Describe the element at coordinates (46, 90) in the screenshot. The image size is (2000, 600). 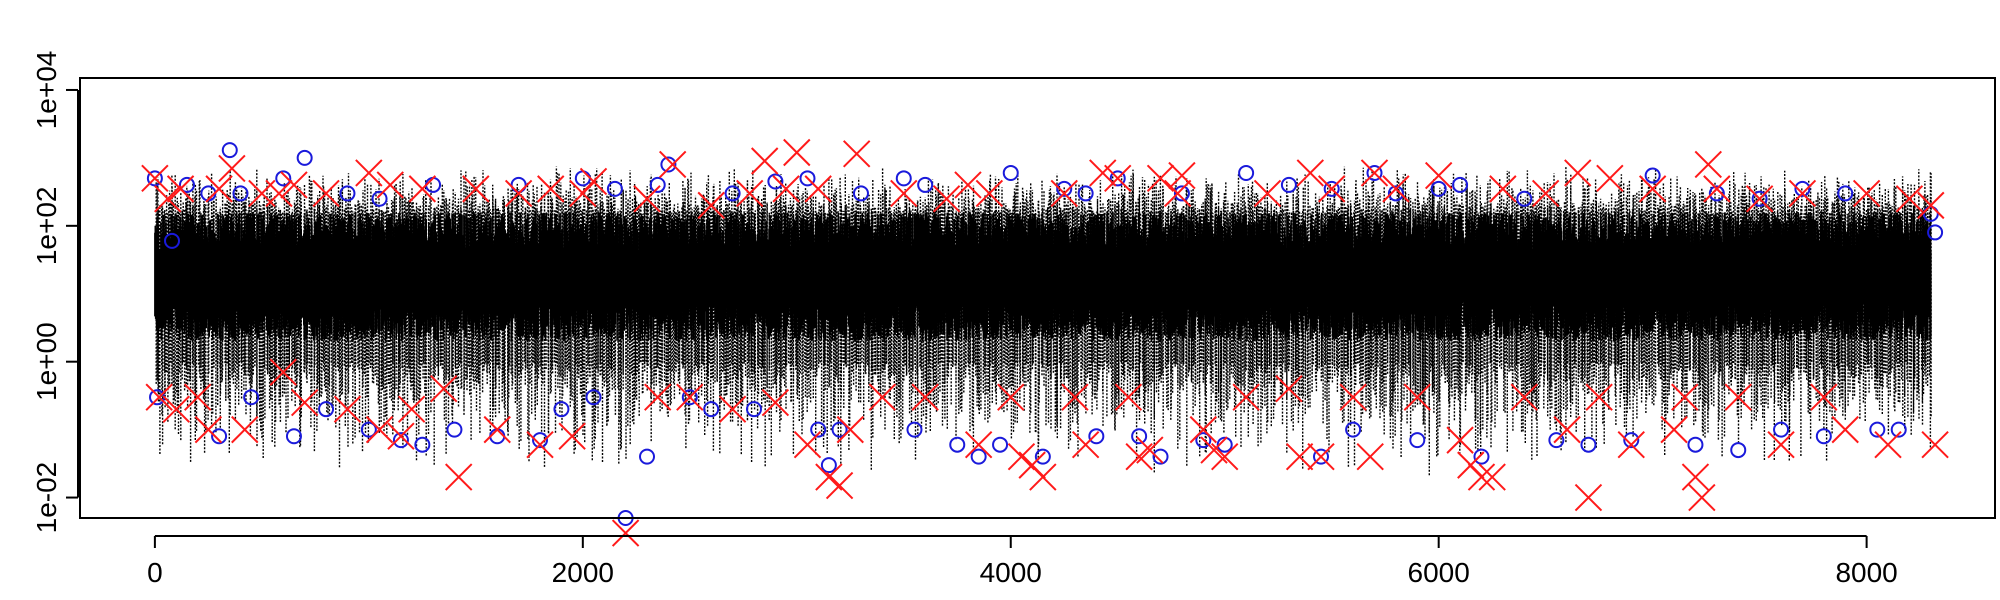
I see `y-tick-label: 1e+04` at that location.